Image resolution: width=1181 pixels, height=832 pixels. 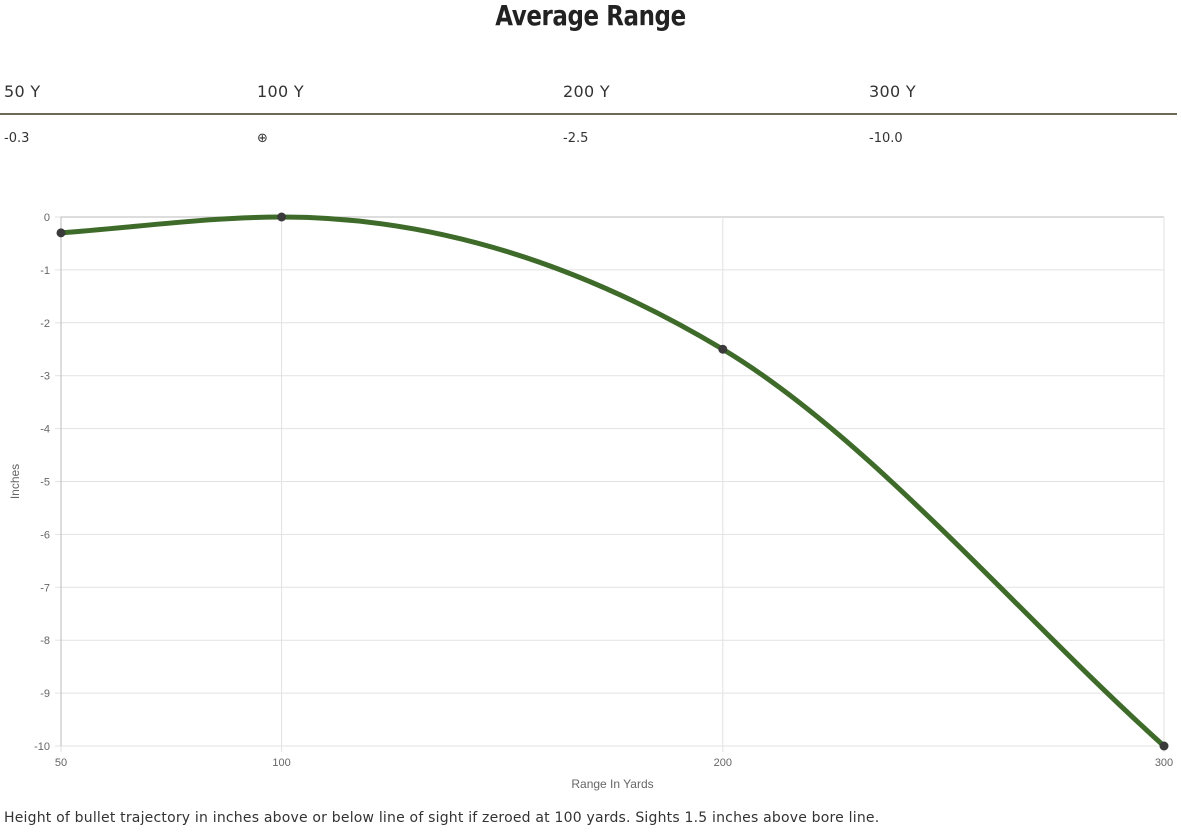 What do you see at coordinates (45, 324) in the screenshot?
I see `y-tick-label: -2` at bounding box center [45, 324].